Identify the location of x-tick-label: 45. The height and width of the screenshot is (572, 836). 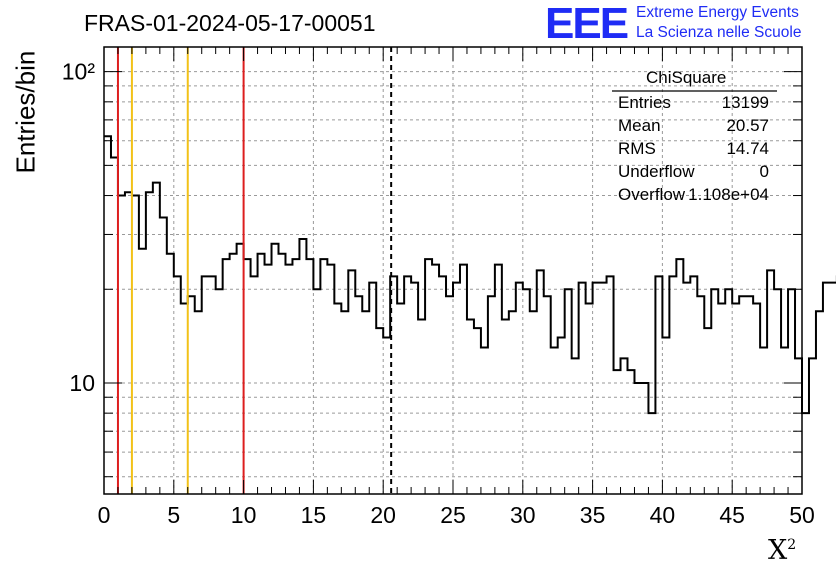
(732, 515).